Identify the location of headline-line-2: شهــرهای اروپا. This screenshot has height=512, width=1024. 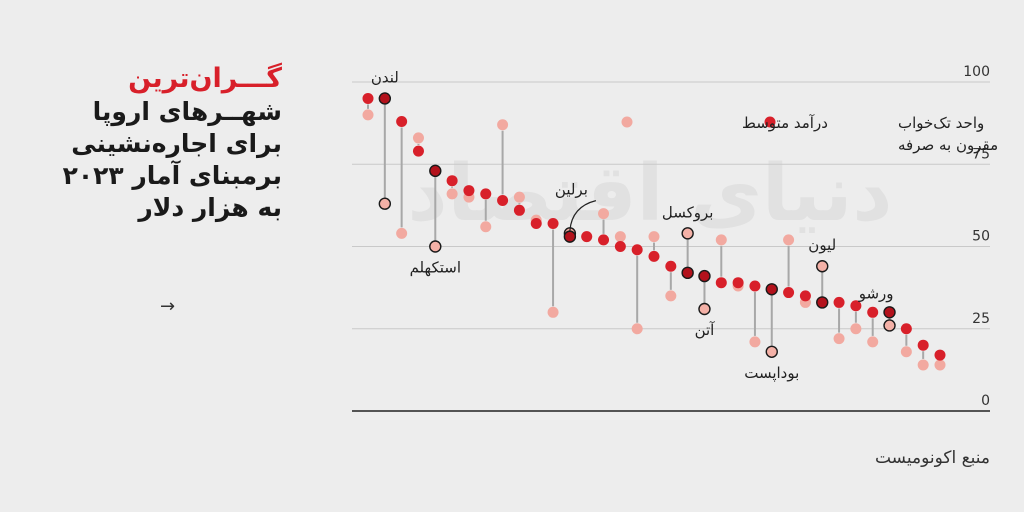
(187, 111).